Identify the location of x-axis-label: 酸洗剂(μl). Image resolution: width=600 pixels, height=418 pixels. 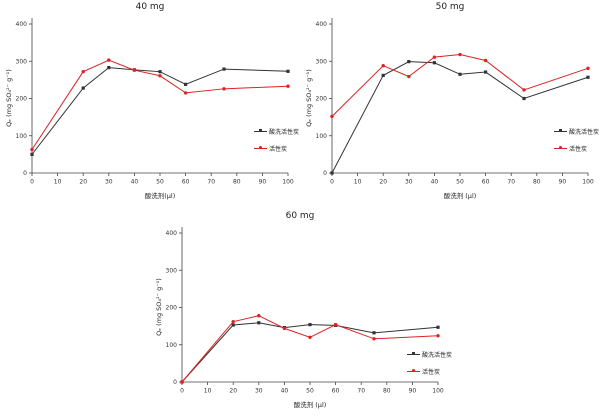
(160, 196).